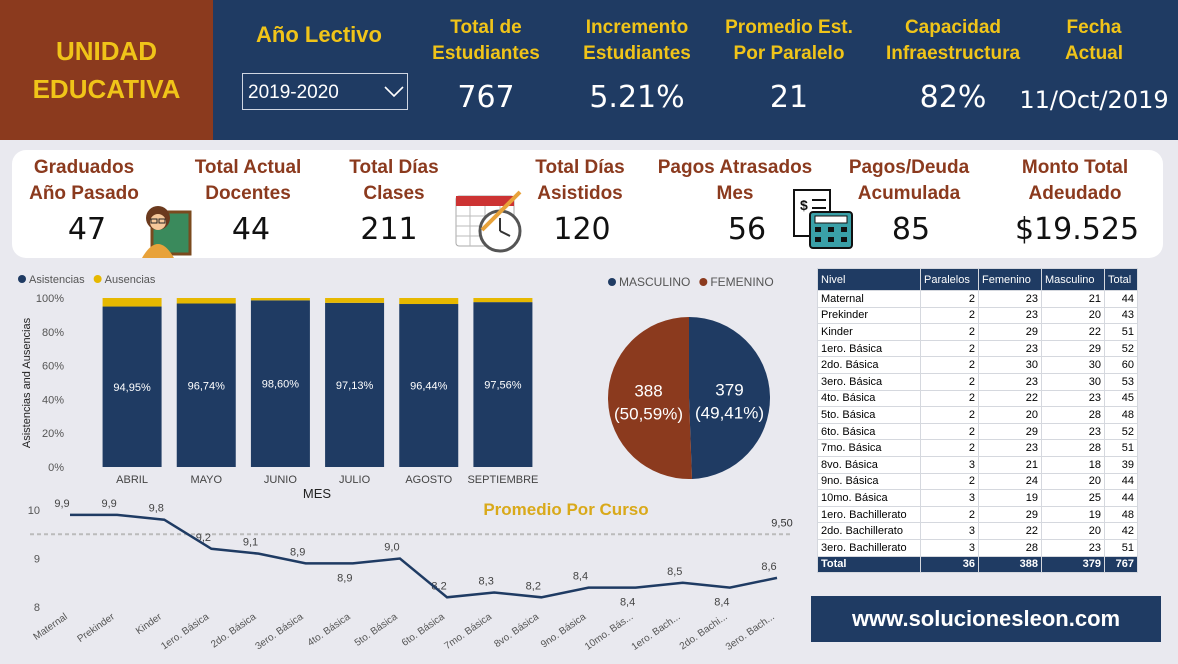  I want to click on table-cell: 30, so click(1073, 381).